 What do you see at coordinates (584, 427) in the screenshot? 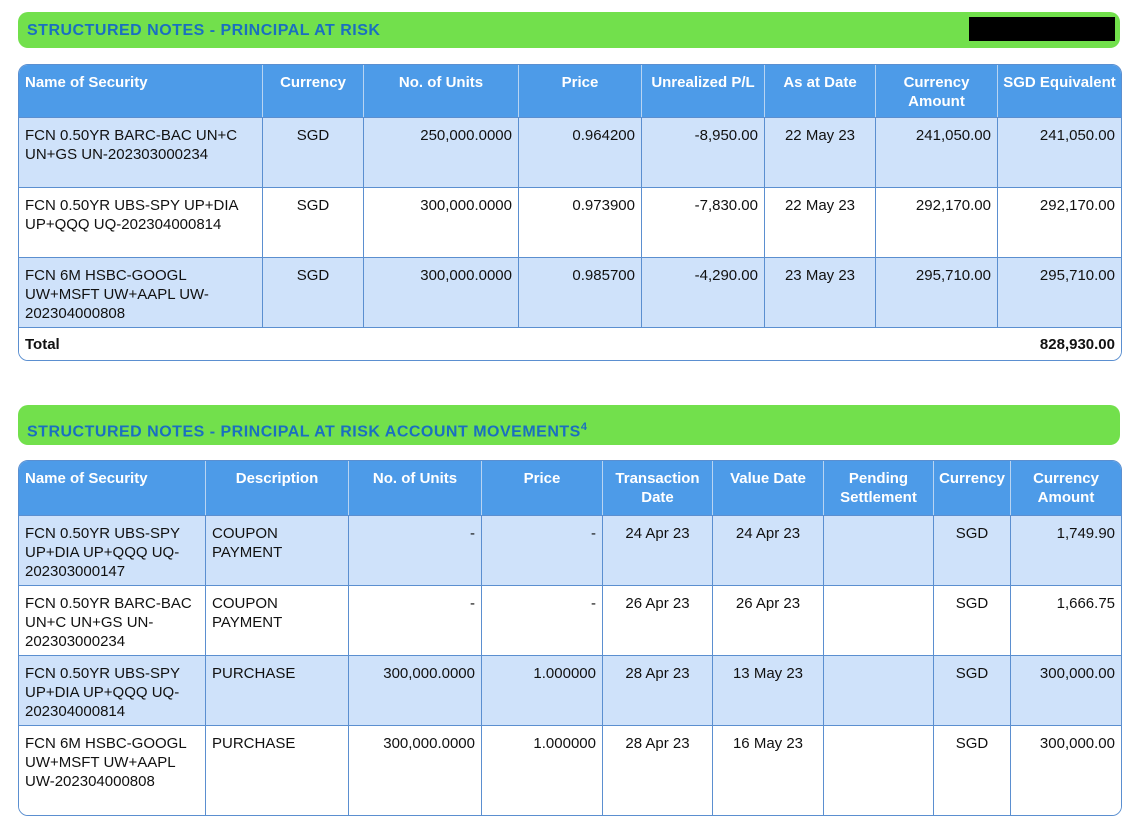
I see `footnote-marker: 4` at bounding box center [584, 427].